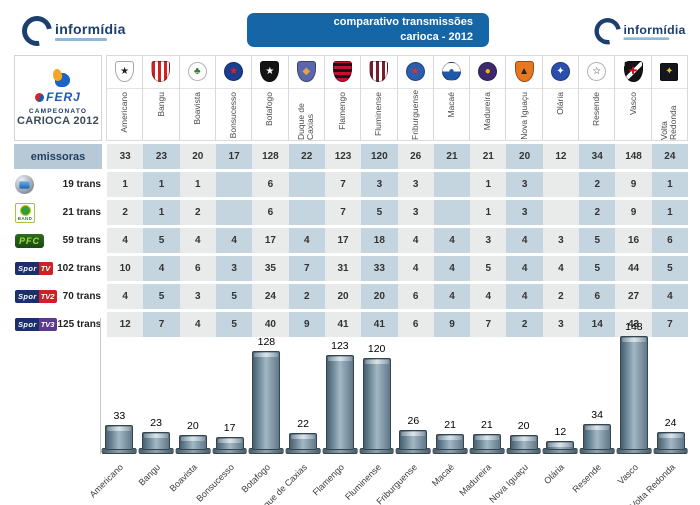 This screenshot has width=700, height=505. What do you see at coordinates (487, 386) in the screenshot?
I see `chart-slot-madureira: 21` at bounding box center [487, 386].